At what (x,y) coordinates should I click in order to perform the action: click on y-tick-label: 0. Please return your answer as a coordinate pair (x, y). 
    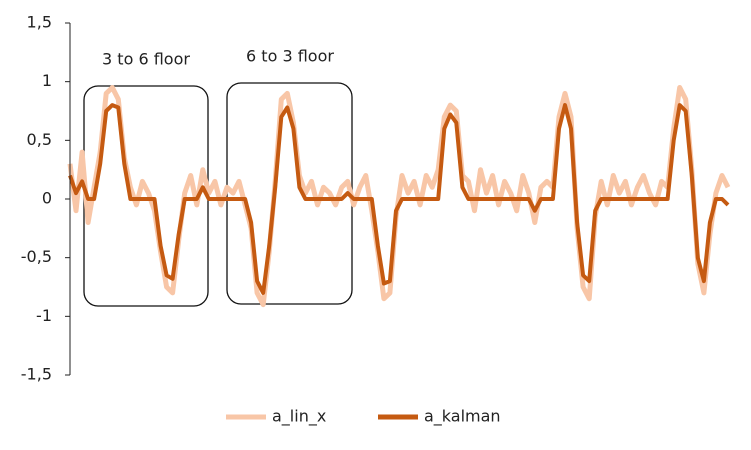
    Looking at the image, I should click on (47, 198).